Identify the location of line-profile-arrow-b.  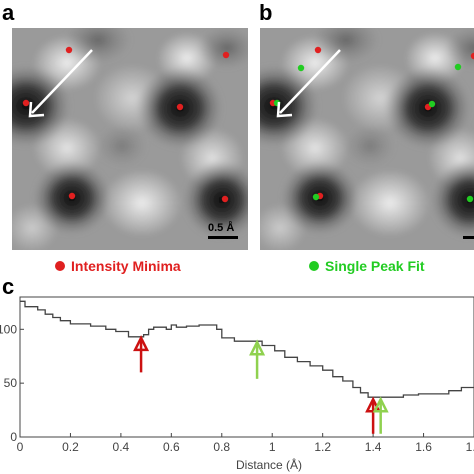
(308, 83).